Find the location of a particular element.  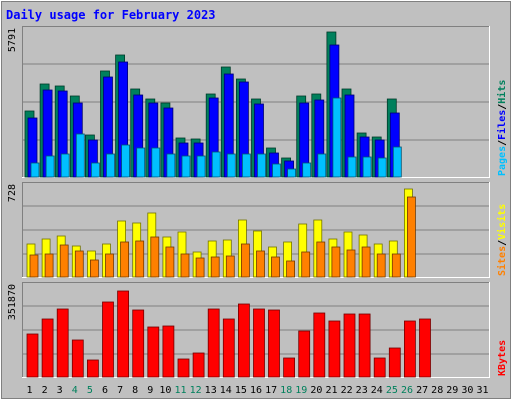

day-label-14: 14 is located at coordinates (226, 390).